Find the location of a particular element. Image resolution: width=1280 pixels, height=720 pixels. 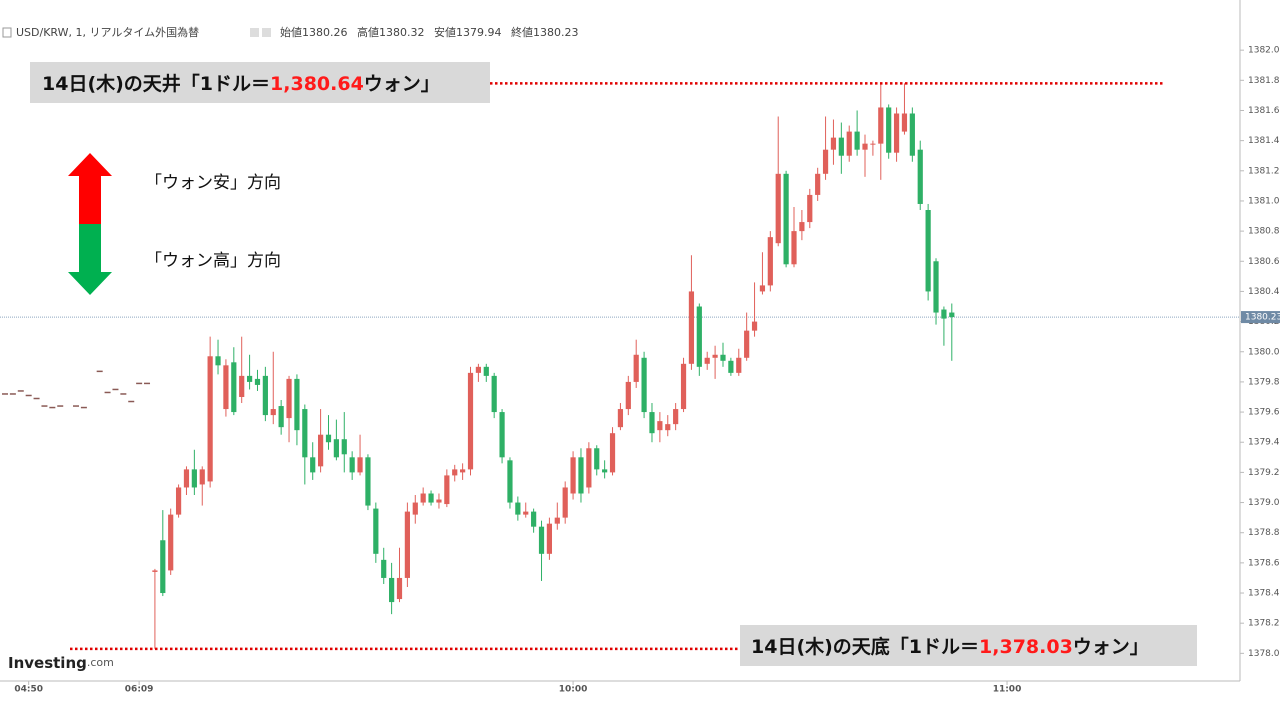

annotation-value: 1,380.64 is located at coordinates (317, 84).